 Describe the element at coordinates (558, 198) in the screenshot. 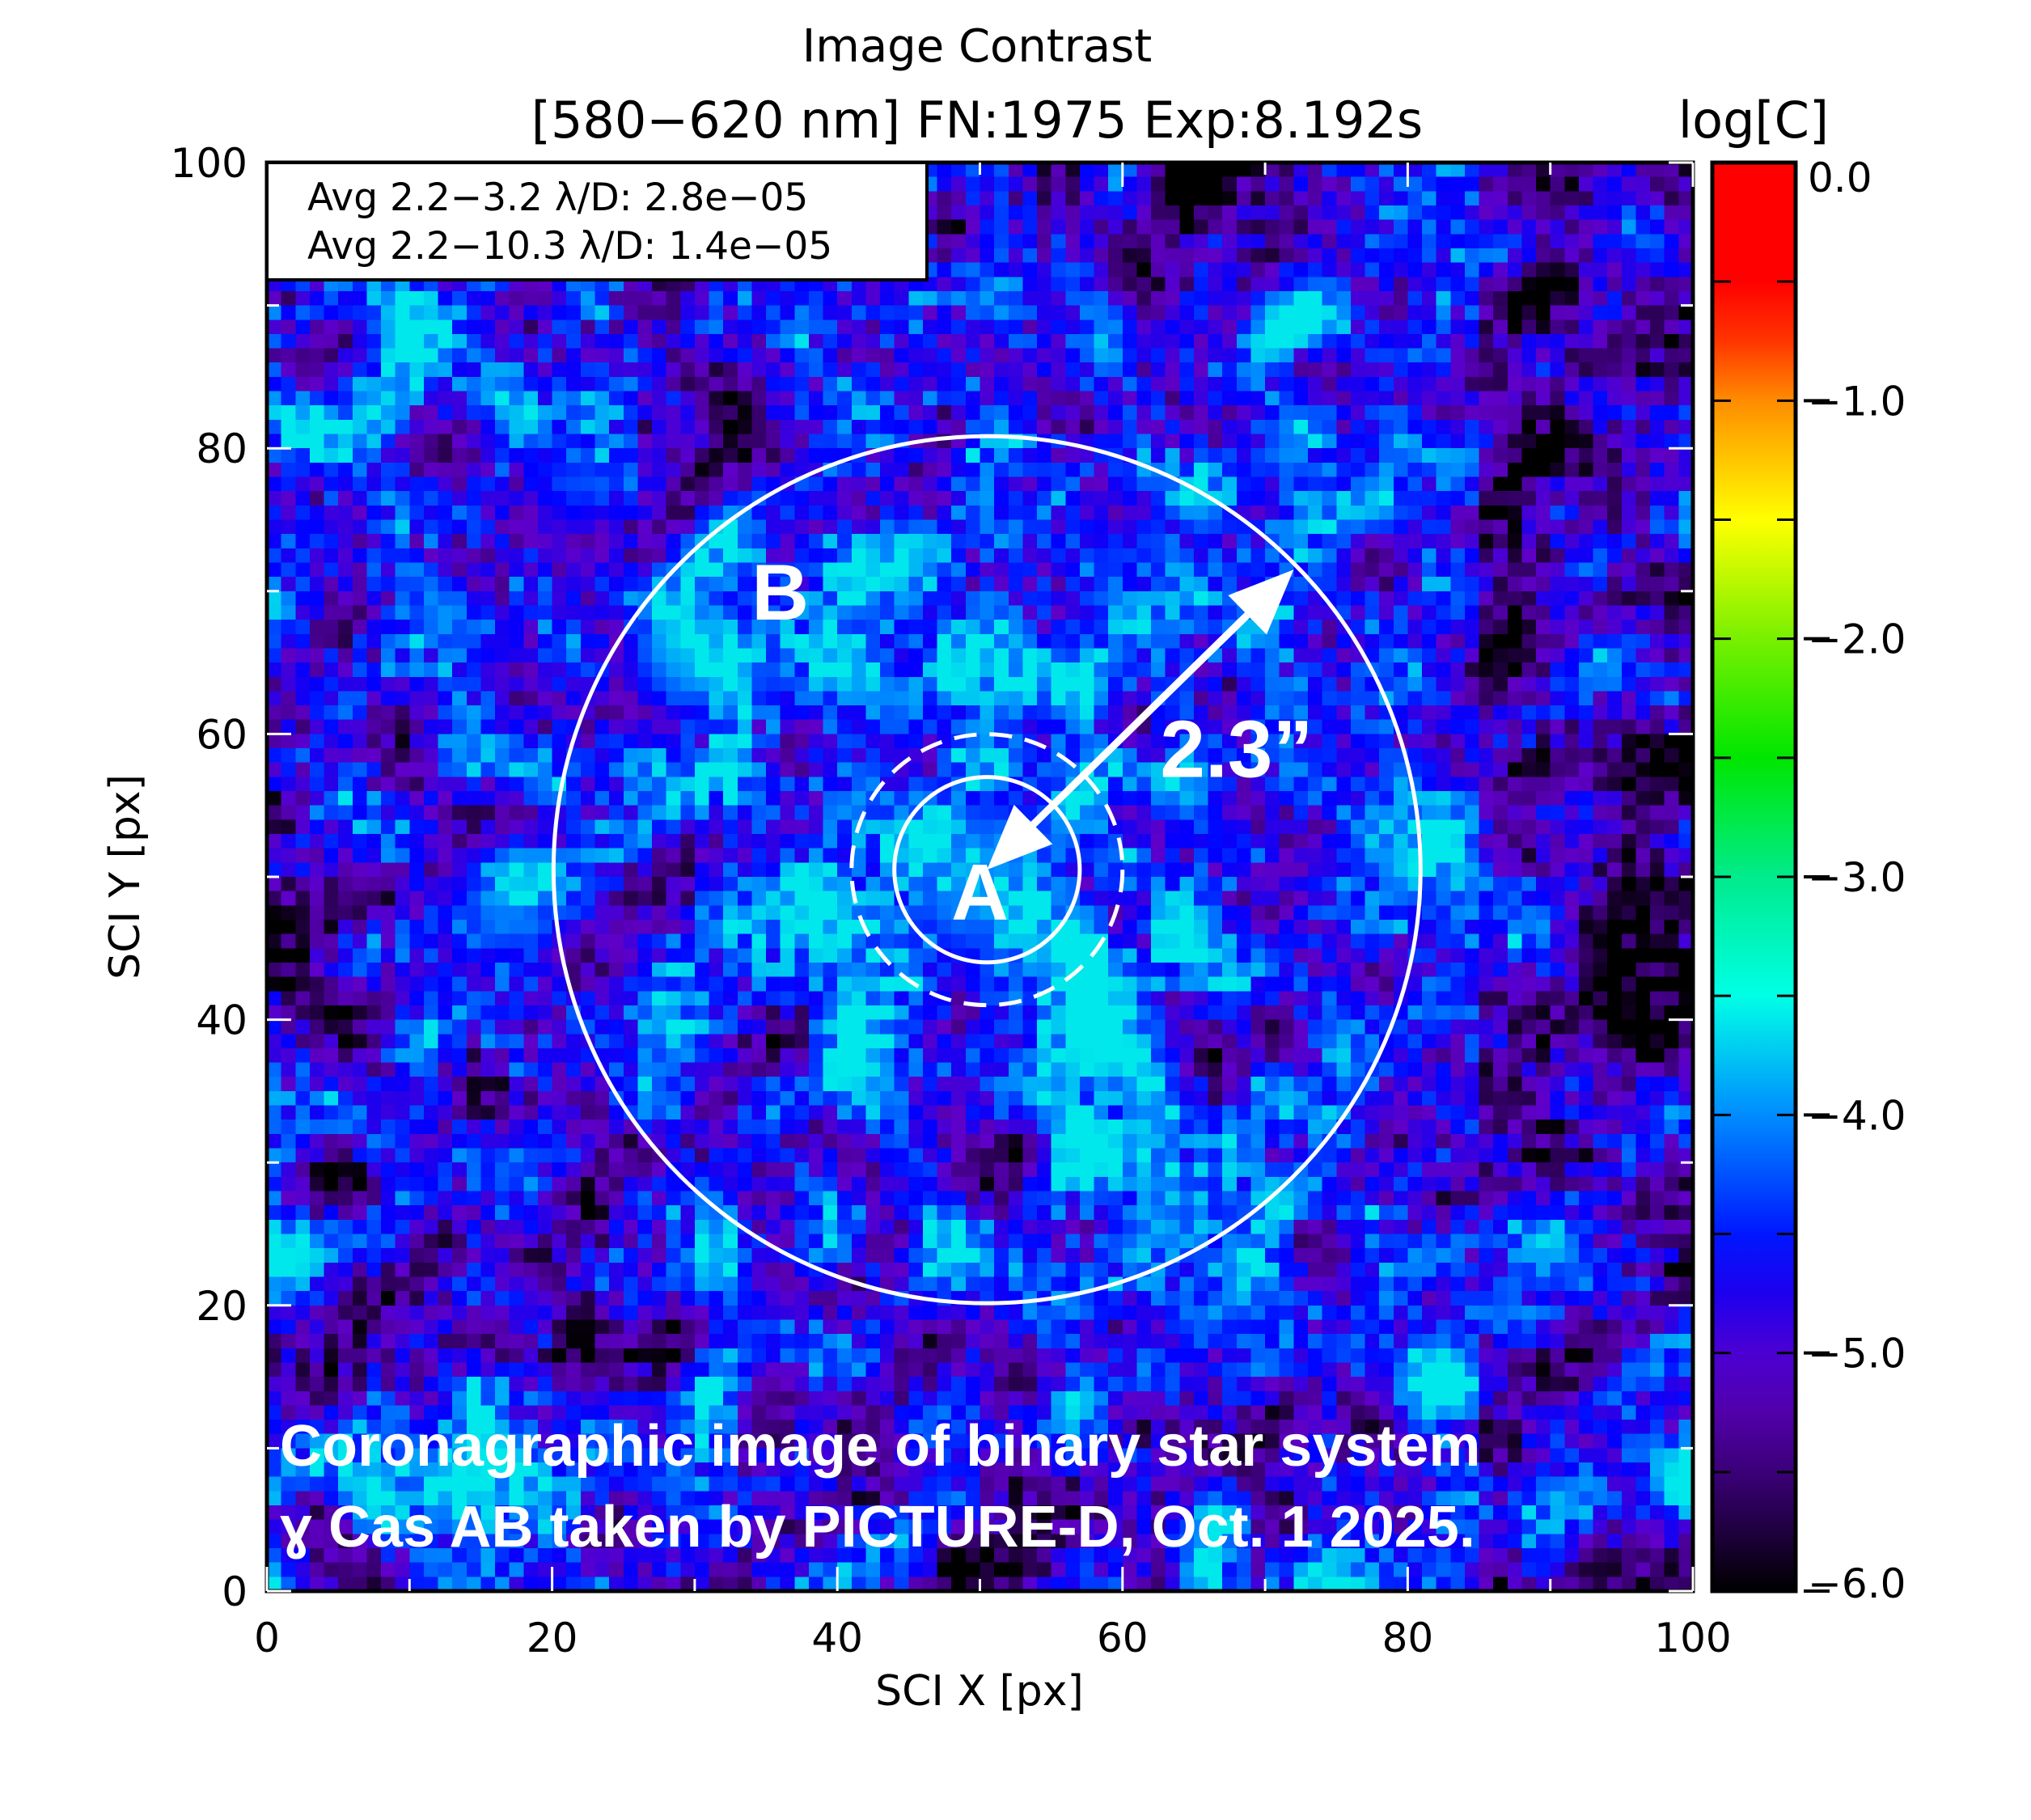

I see `legend-line-1: Avg 2.2−3.2 λ/D: 2.8e−05` at that location.